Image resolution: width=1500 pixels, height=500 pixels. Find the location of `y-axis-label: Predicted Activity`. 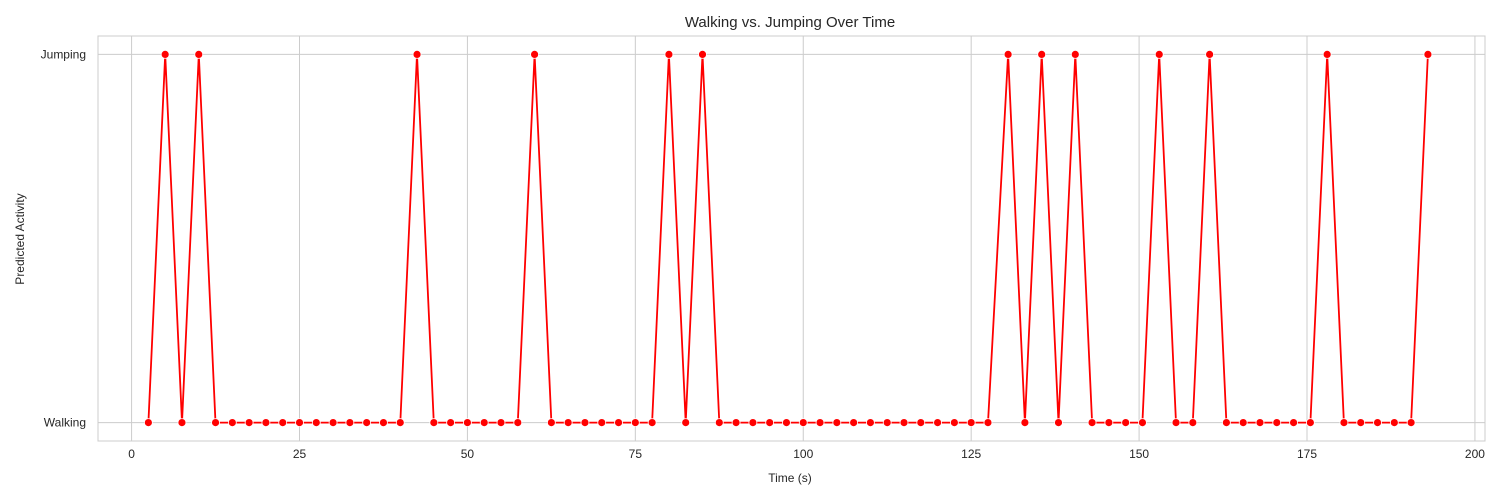

y-axis-label: Predicted Activity is located at coordinates (20, 238).